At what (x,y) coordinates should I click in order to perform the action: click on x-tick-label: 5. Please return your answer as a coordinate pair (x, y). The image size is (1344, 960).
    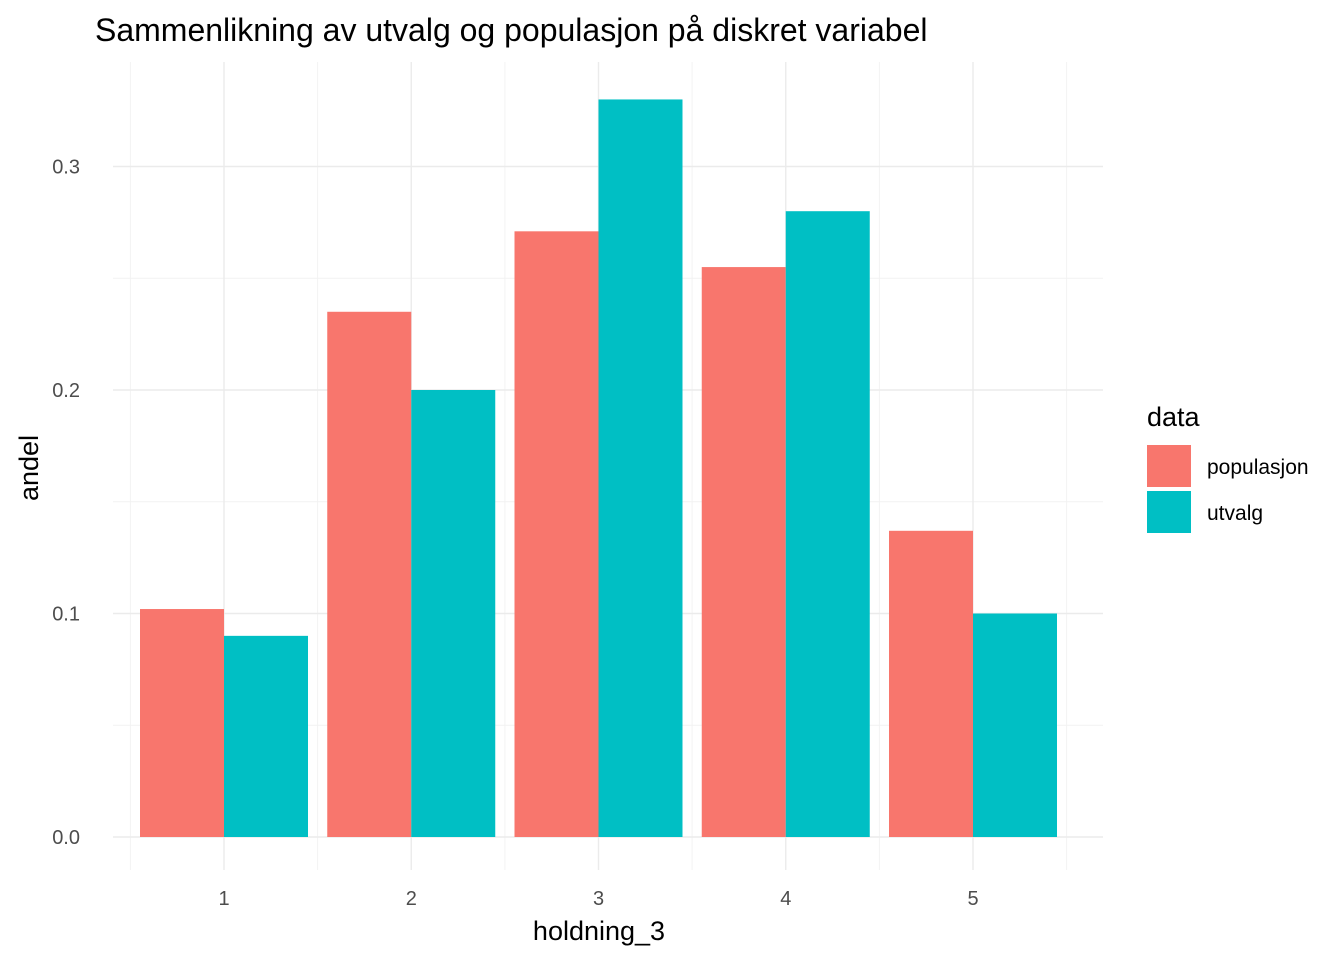
    Looking at the image, I should click on (972, 899).